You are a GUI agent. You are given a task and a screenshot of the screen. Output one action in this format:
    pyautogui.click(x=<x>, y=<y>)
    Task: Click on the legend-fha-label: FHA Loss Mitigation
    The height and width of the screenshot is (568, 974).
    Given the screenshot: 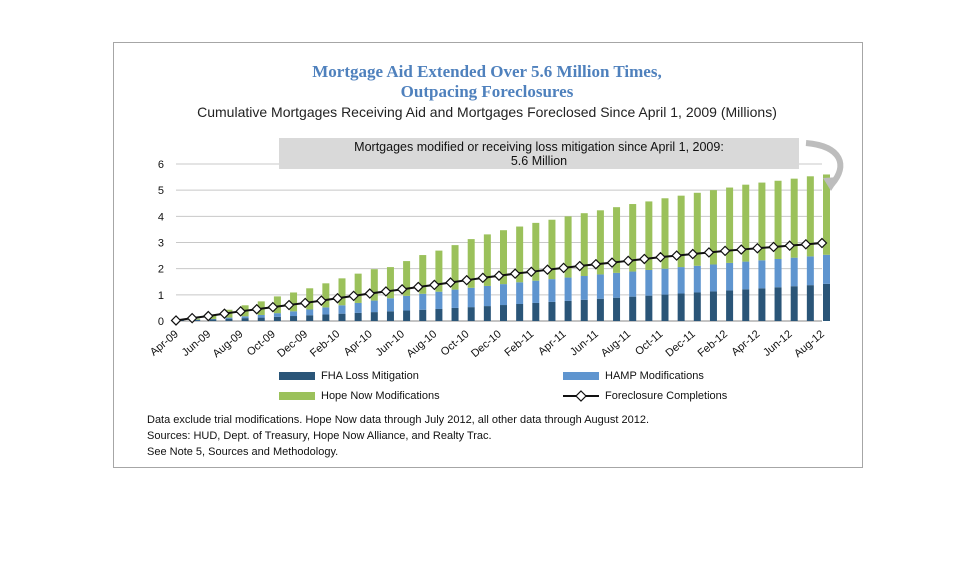 What is the action you would take?
    pyautogui.click(x=370, y=376)
    